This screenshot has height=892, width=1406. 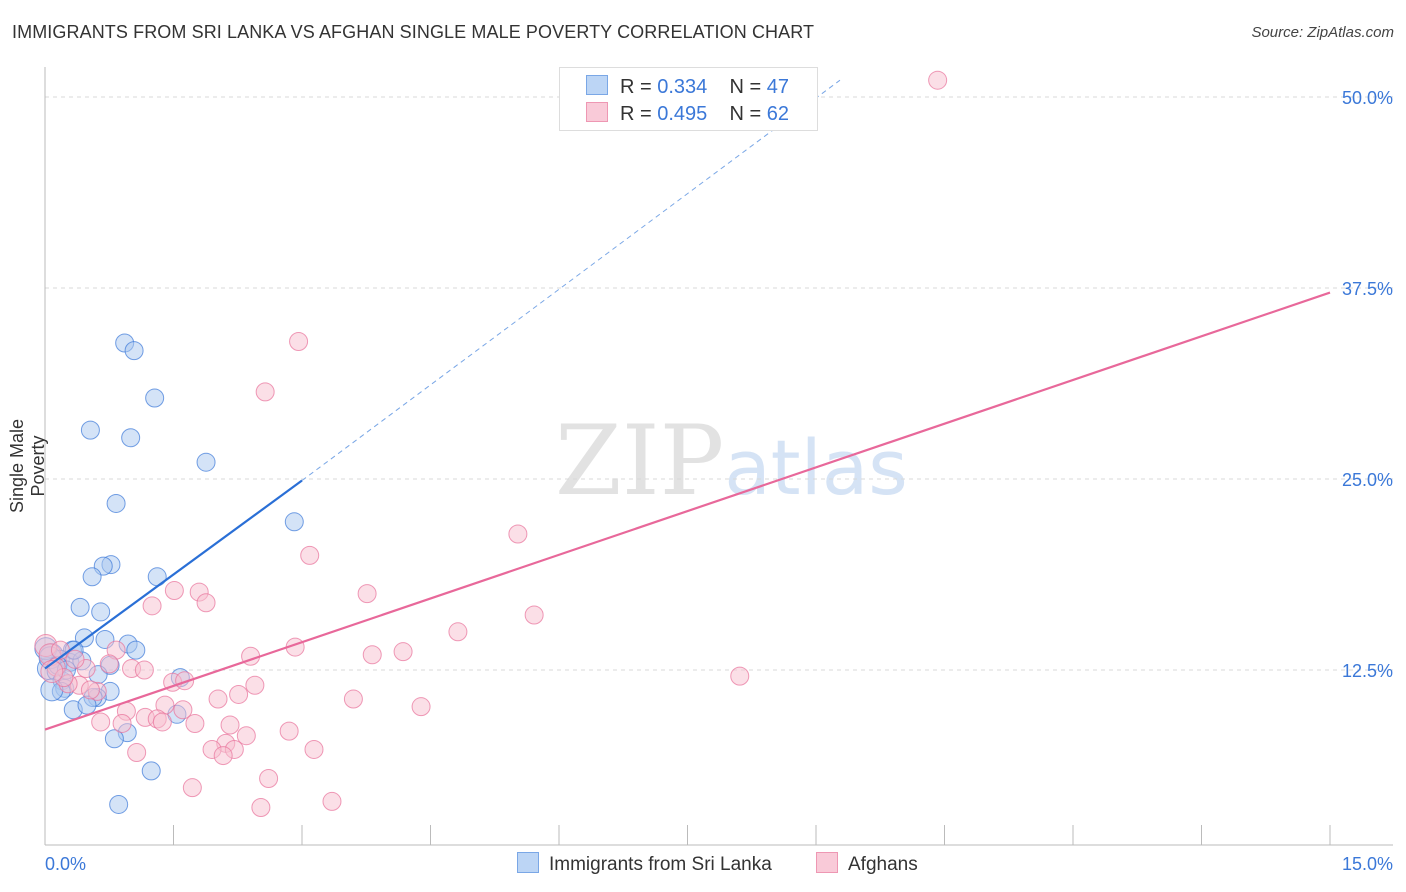 I want to click on trend-line, so click(x=173, y=574).